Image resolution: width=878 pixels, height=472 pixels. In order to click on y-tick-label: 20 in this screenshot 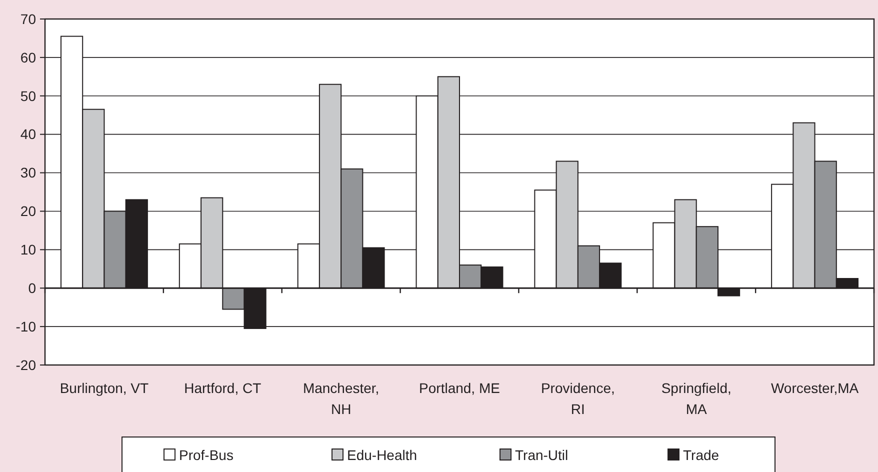, I will do `click(28, 211)`.